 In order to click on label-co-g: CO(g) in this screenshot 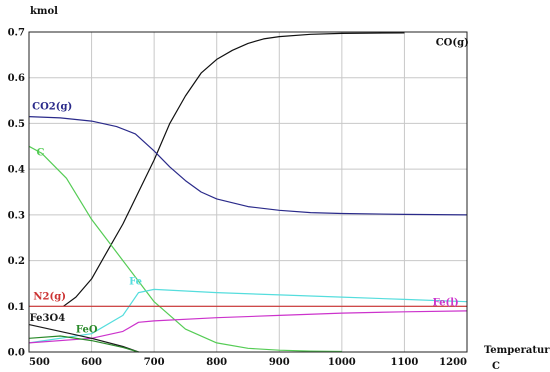, I will do `click(452, 43)`.